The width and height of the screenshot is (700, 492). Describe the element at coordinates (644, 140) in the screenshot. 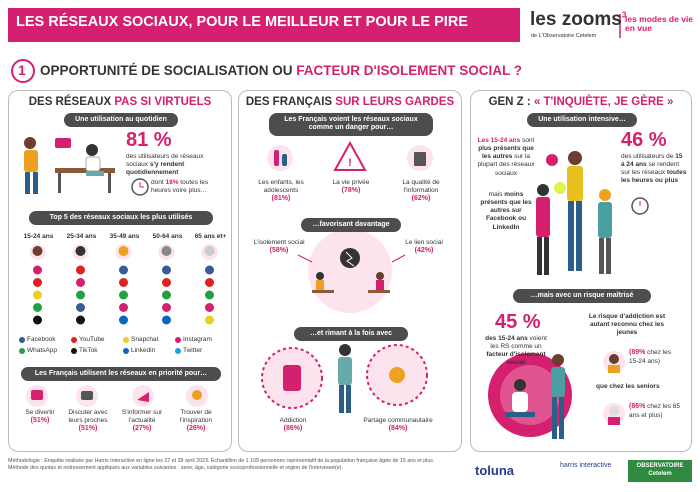

I see `stat: 46 %` at that location.